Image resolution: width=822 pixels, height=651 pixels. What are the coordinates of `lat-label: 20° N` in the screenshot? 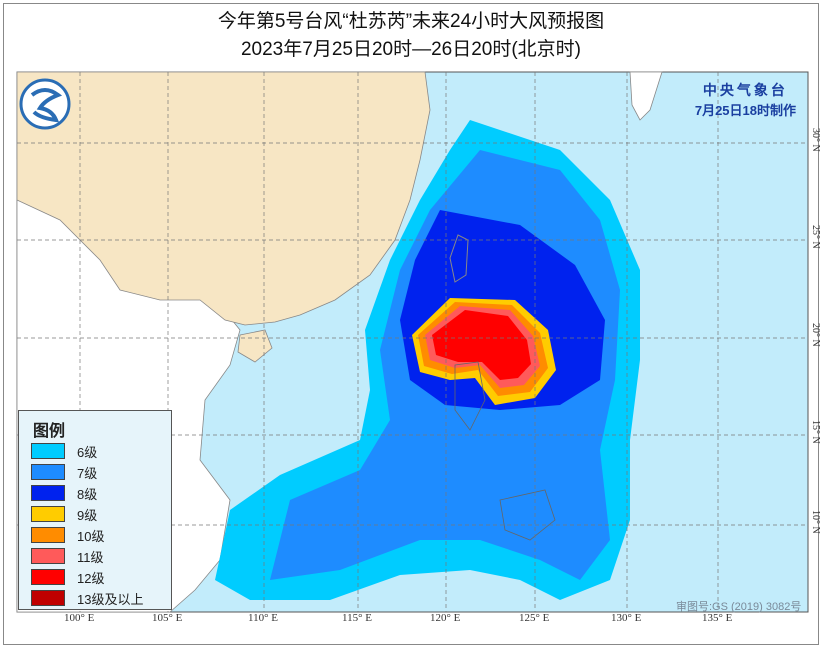 It's located at (815, 335).